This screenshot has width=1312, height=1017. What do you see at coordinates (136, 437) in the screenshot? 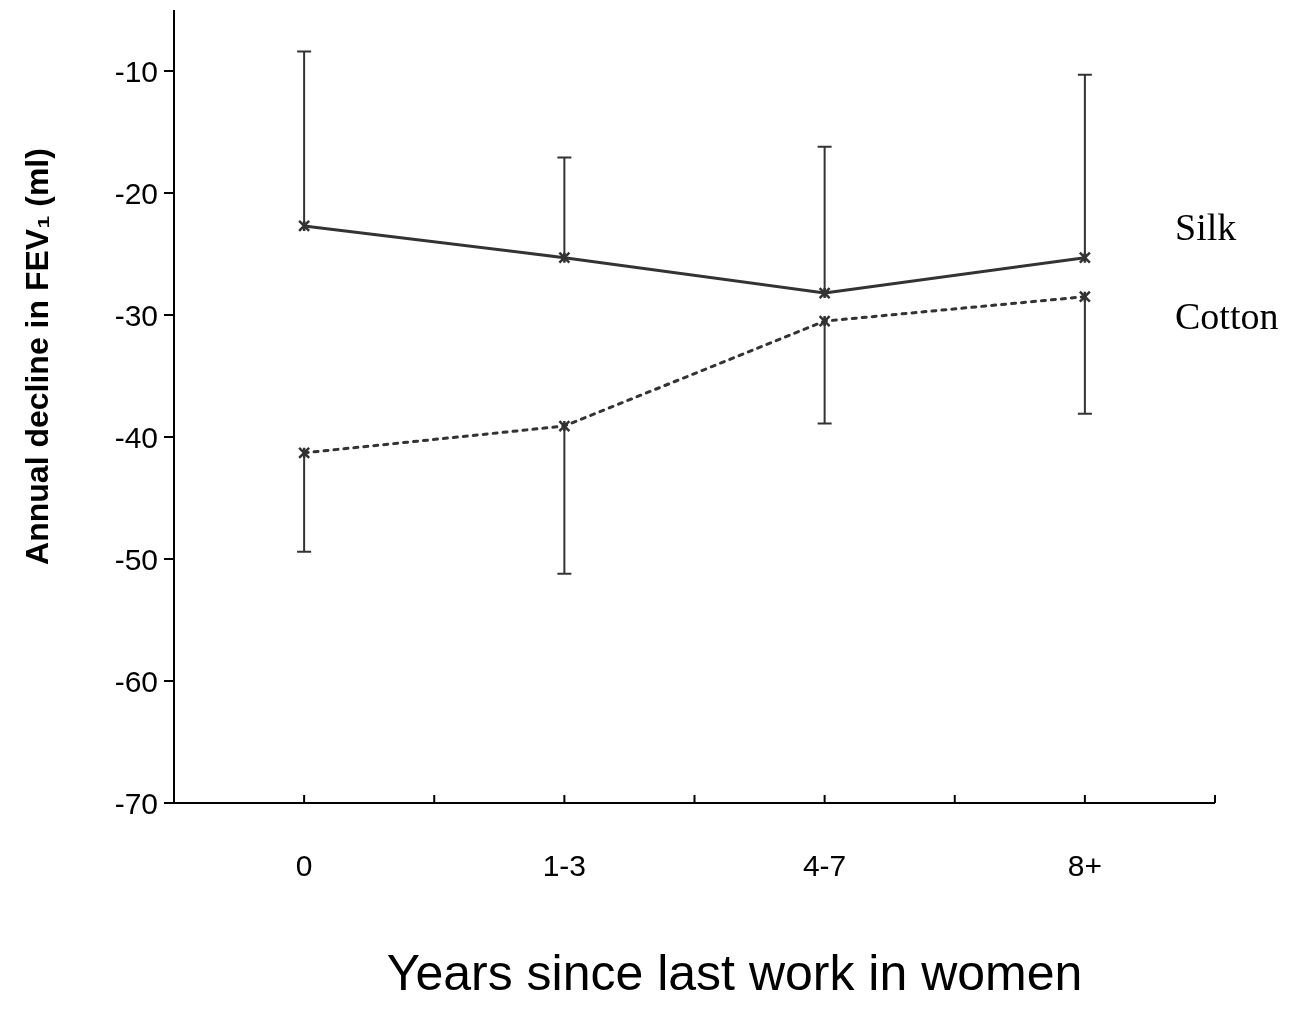
I see `y-tick-label: -40` at bounding box center [136, 437].